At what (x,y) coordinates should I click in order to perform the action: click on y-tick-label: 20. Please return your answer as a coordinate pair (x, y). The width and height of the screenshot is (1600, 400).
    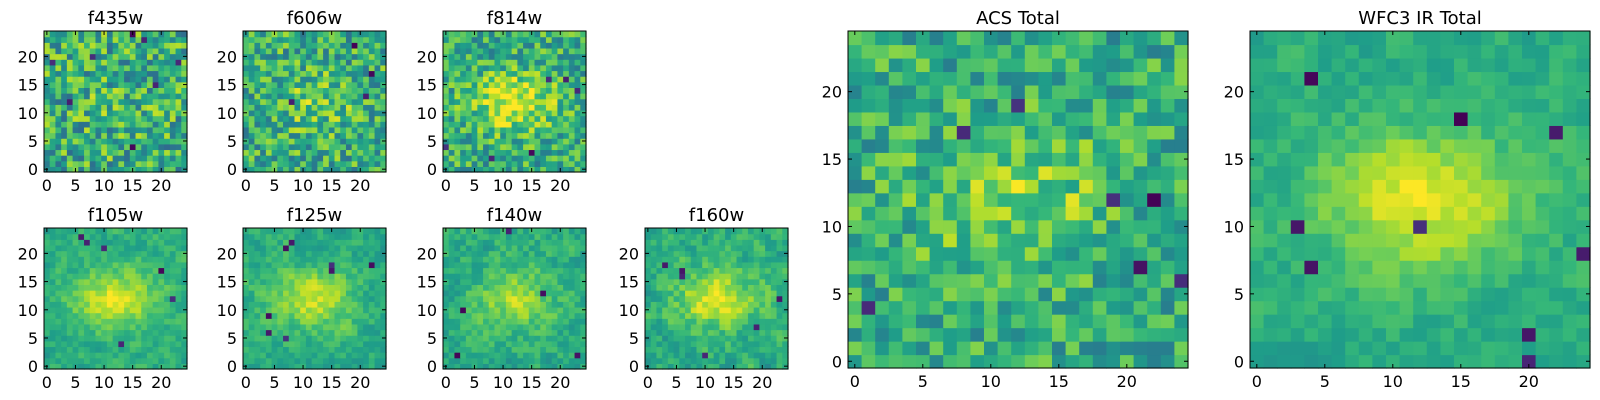
    Looking at the image, I should click on (28, 56).